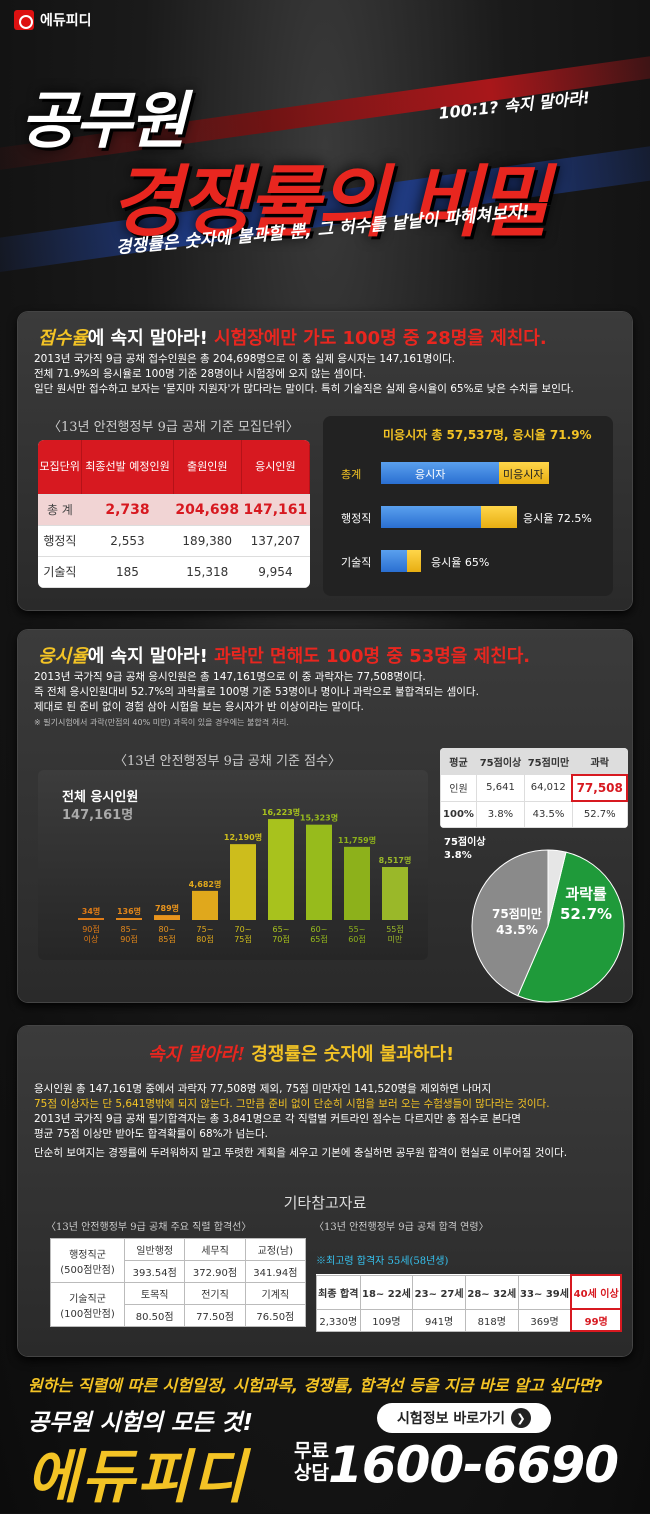 The width and height of the screenshot is (650, 1514). I want to click on bar-value-label: 16,223명, so click(281, 812).